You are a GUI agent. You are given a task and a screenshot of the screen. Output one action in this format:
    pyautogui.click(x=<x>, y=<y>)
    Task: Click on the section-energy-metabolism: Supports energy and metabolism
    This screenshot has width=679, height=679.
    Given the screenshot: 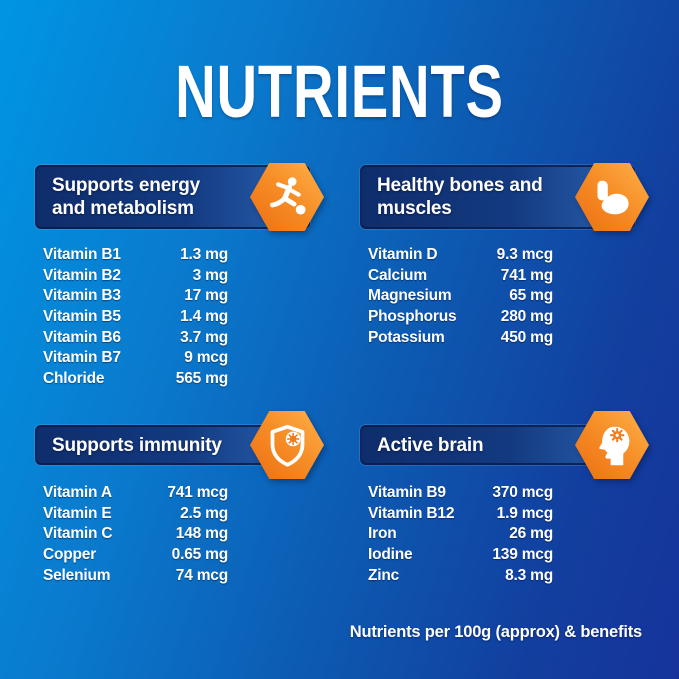 What is the action you would take?
    pyautogui.click(x=179, y=276)
    